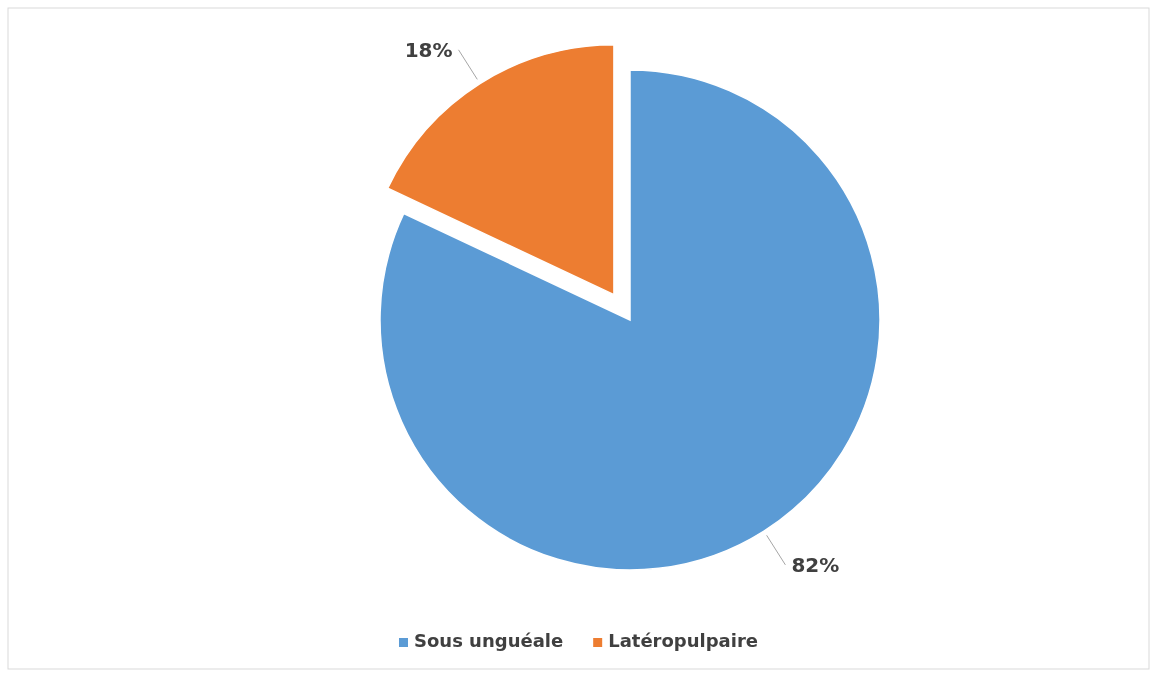  I want to click on data-label: 82%, so click(815, 564).